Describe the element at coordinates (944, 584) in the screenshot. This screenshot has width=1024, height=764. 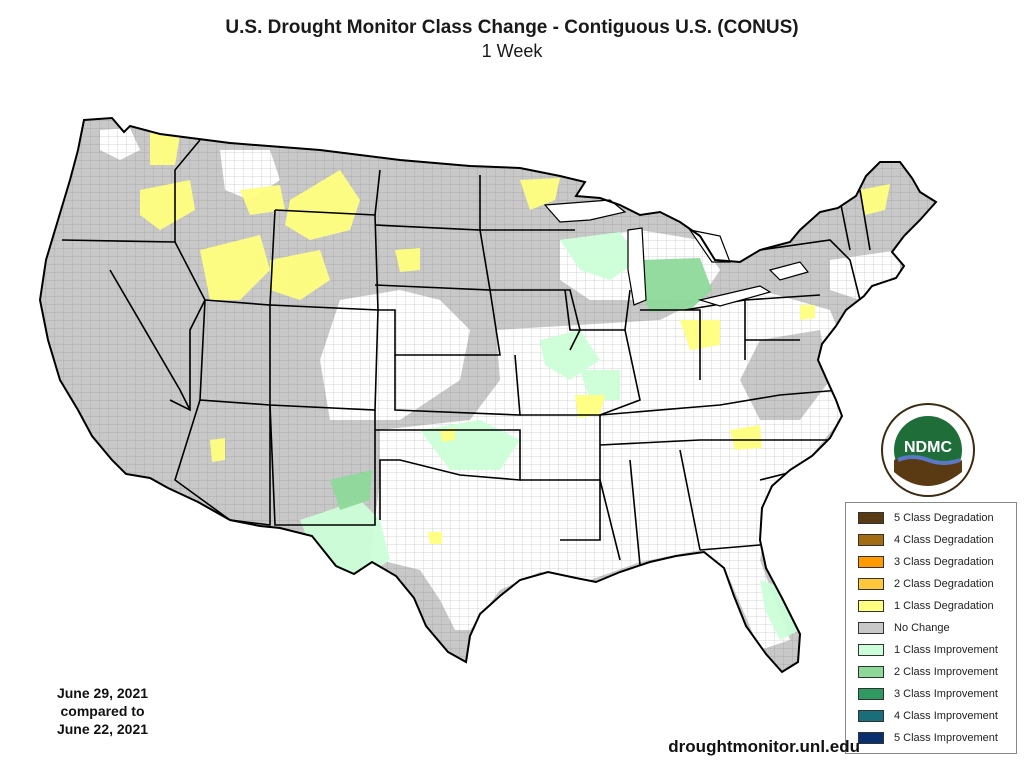
I see `legend-label: 2 Class Degradation` at that location.